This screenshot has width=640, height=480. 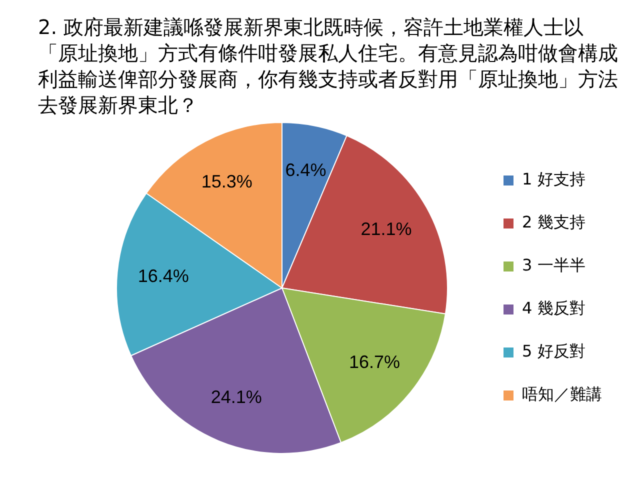 What do you see at coordinates (554, 351) in the screenshot?
I see `legend-label: 5 好反對` at bounding box center [554, 351].